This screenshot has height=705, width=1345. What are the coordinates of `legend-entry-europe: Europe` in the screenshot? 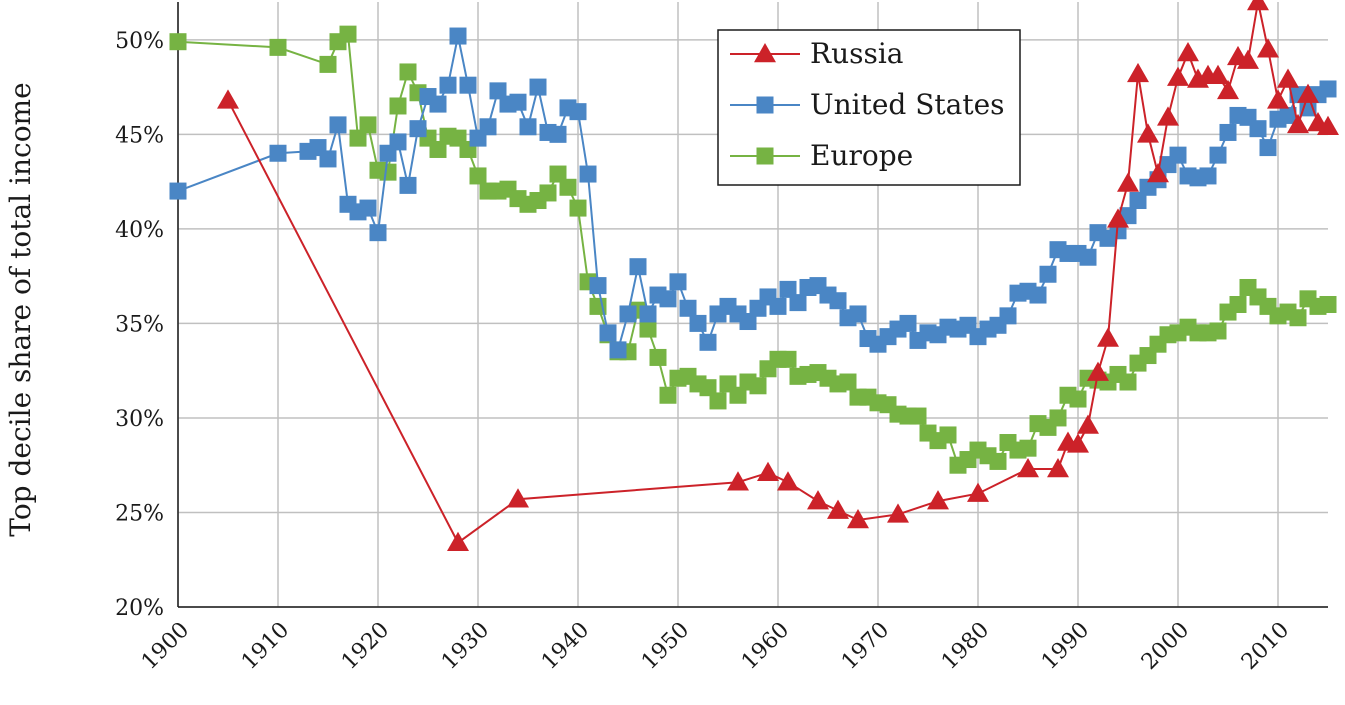 It's located at (821, 155).